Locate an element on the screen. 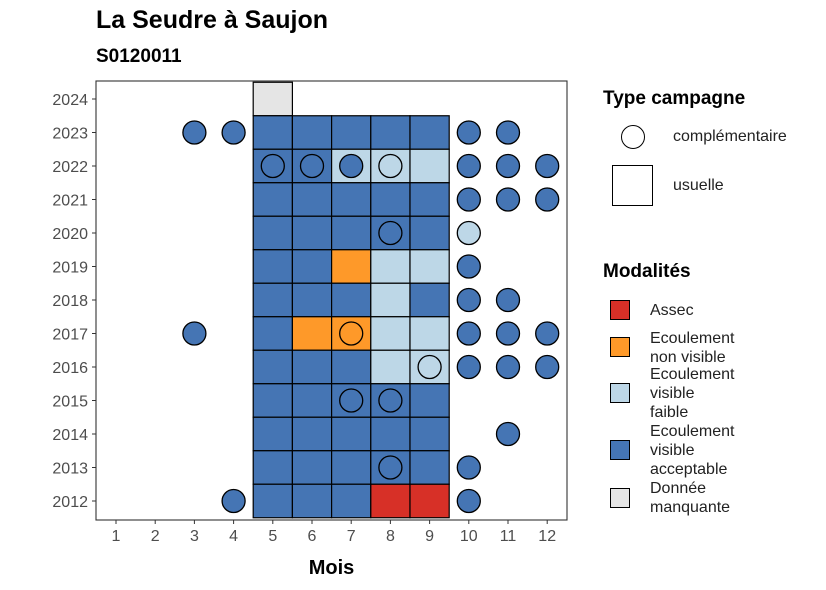 This screenshot has height=590, width=826. legend-key-non-visible is located at coordinates (620, 347).